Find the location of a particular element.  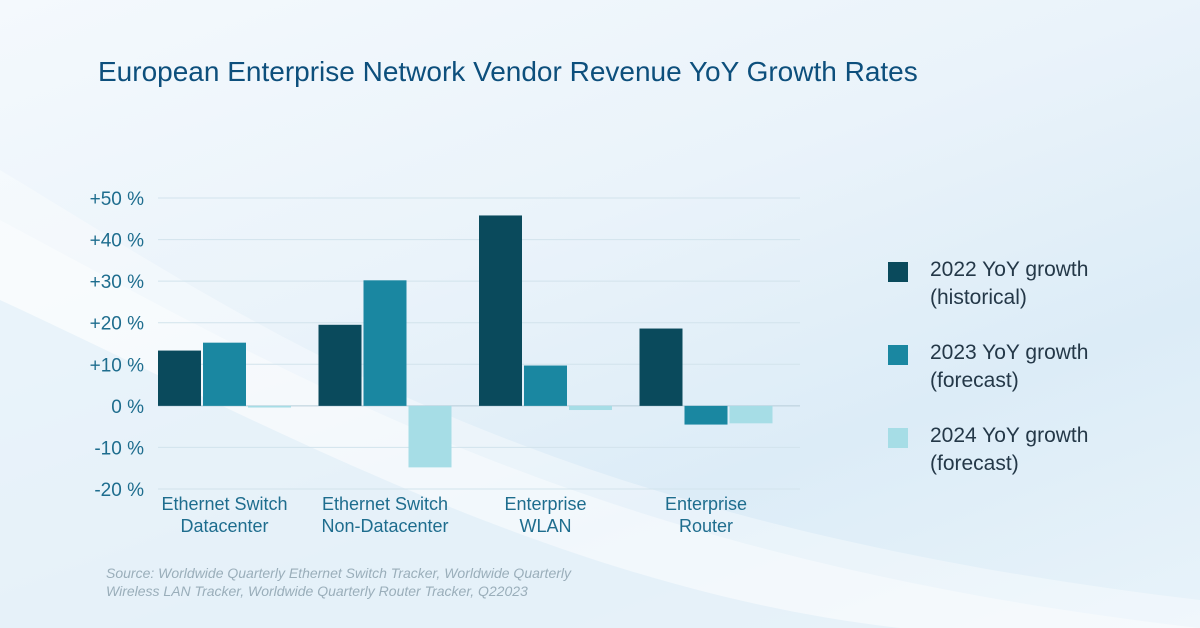

legend-label-line: 2024 YoY growth is located at coordinates (1009, 435).